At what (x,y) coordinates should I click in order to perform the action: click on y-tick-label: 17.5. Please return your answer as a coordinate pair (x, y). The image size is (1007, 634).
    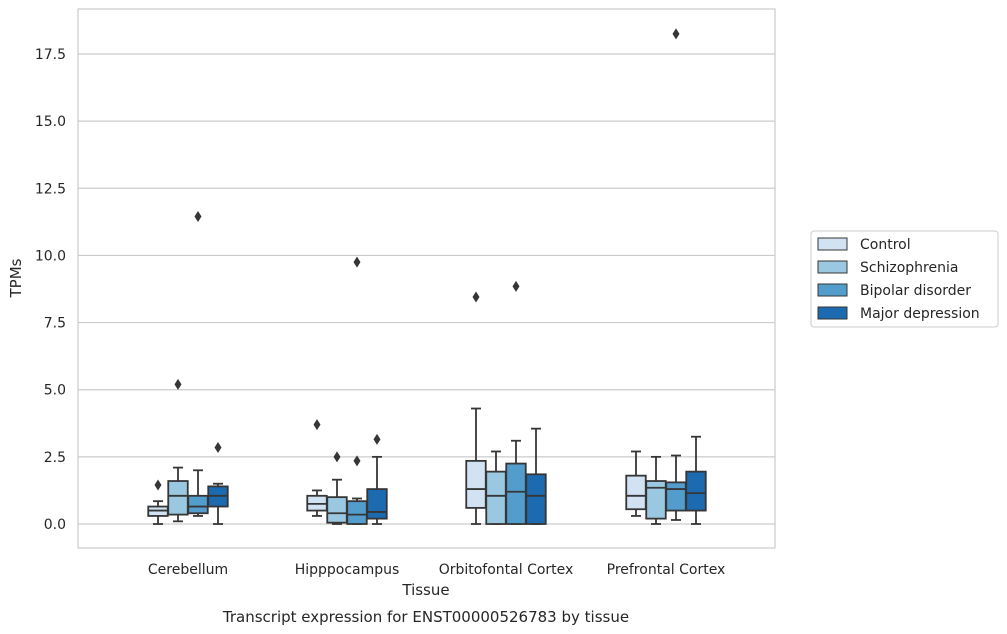
    Looking at the image, I should click on (50, 55).